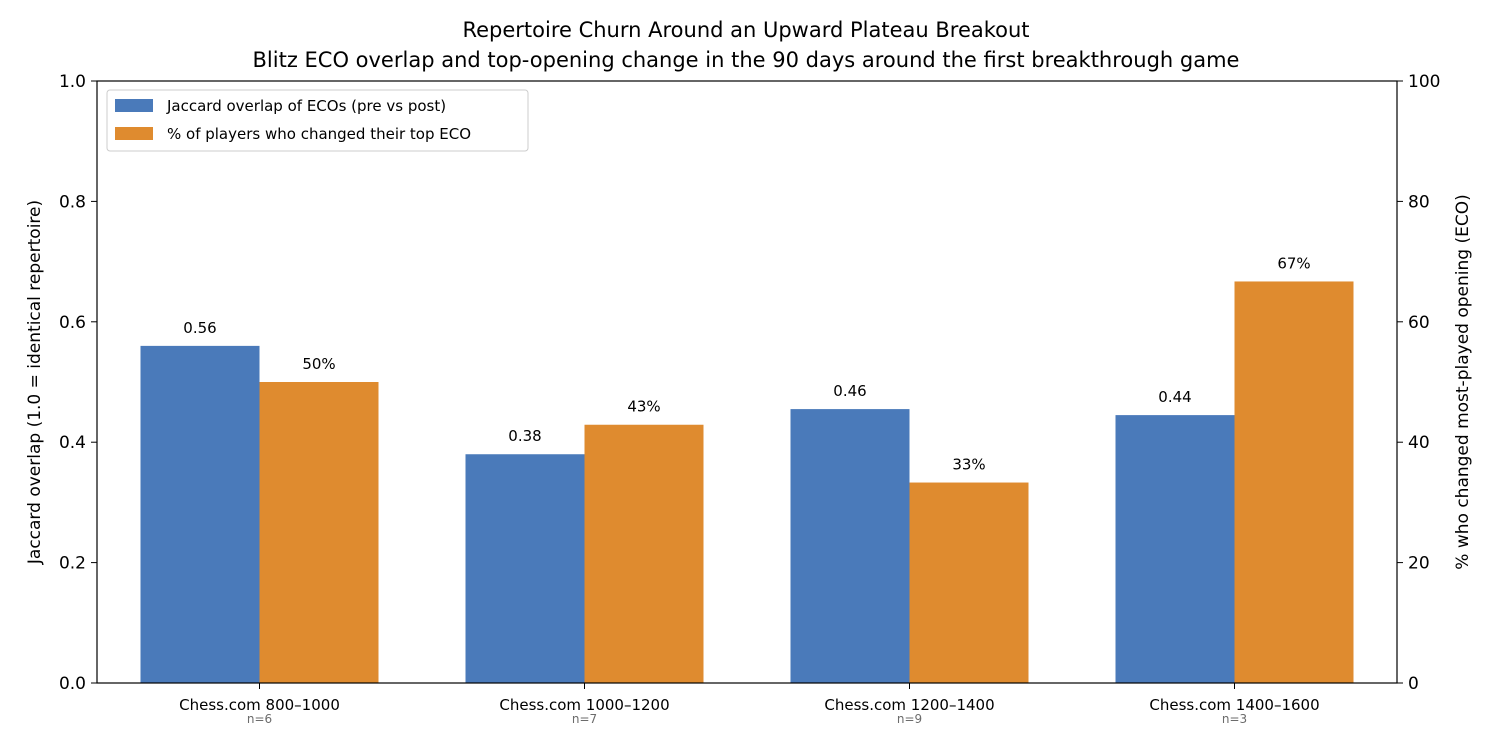  Describe the element at coordinates (199, 328) in the screenshot. I see `jaccard-value-label-1: 0.56` at that location.